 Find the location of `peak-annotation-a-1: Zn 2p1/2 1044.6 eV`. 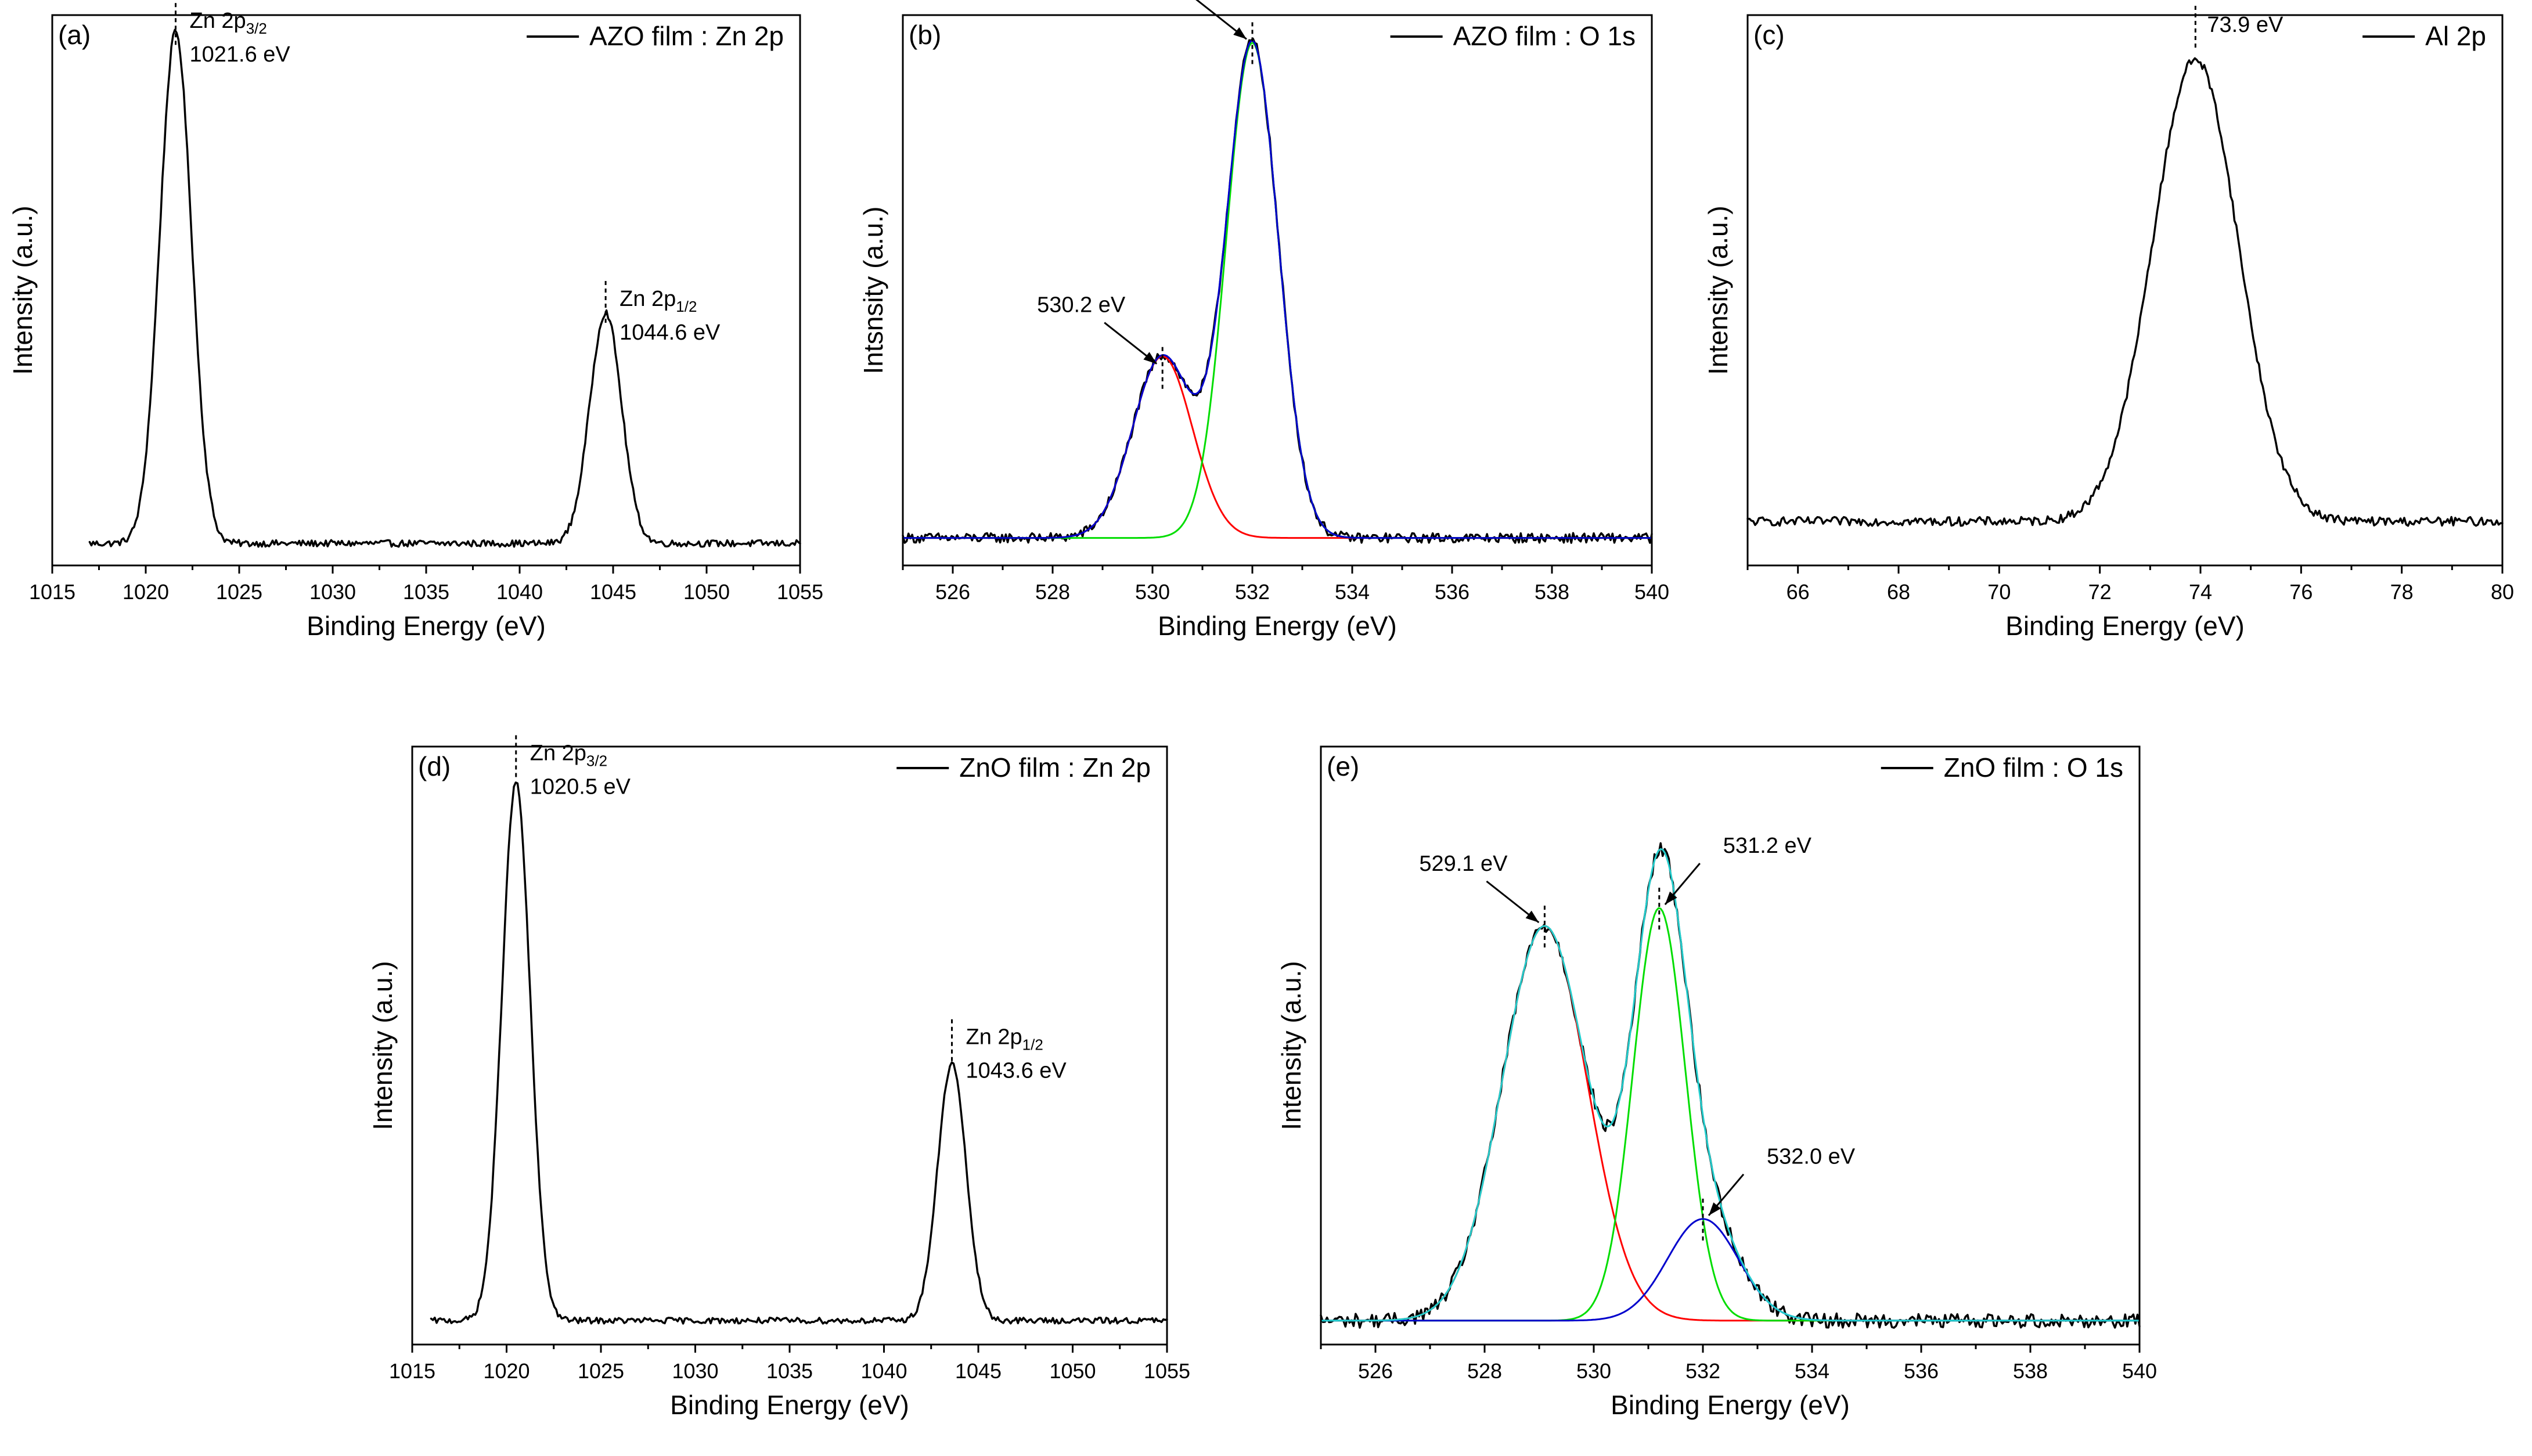

peak-annotation-a-1: Zn 2p1/2 1044.6 eV is located at coordinates (662, 312).